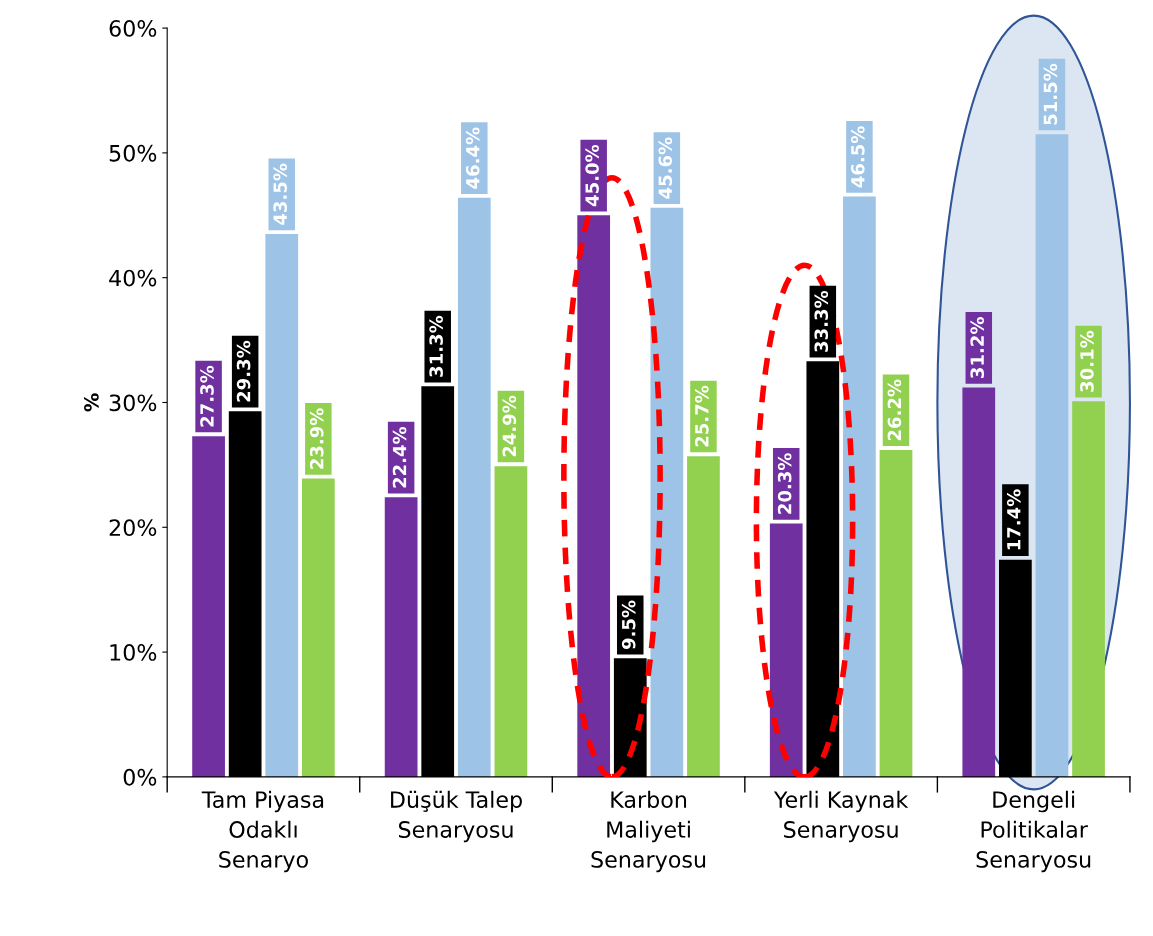 This screenshot has width=1153, height=936. Describe the element at coordinates (628, 625) in the screenshot. I see `data-label: 9.5%` at that location.